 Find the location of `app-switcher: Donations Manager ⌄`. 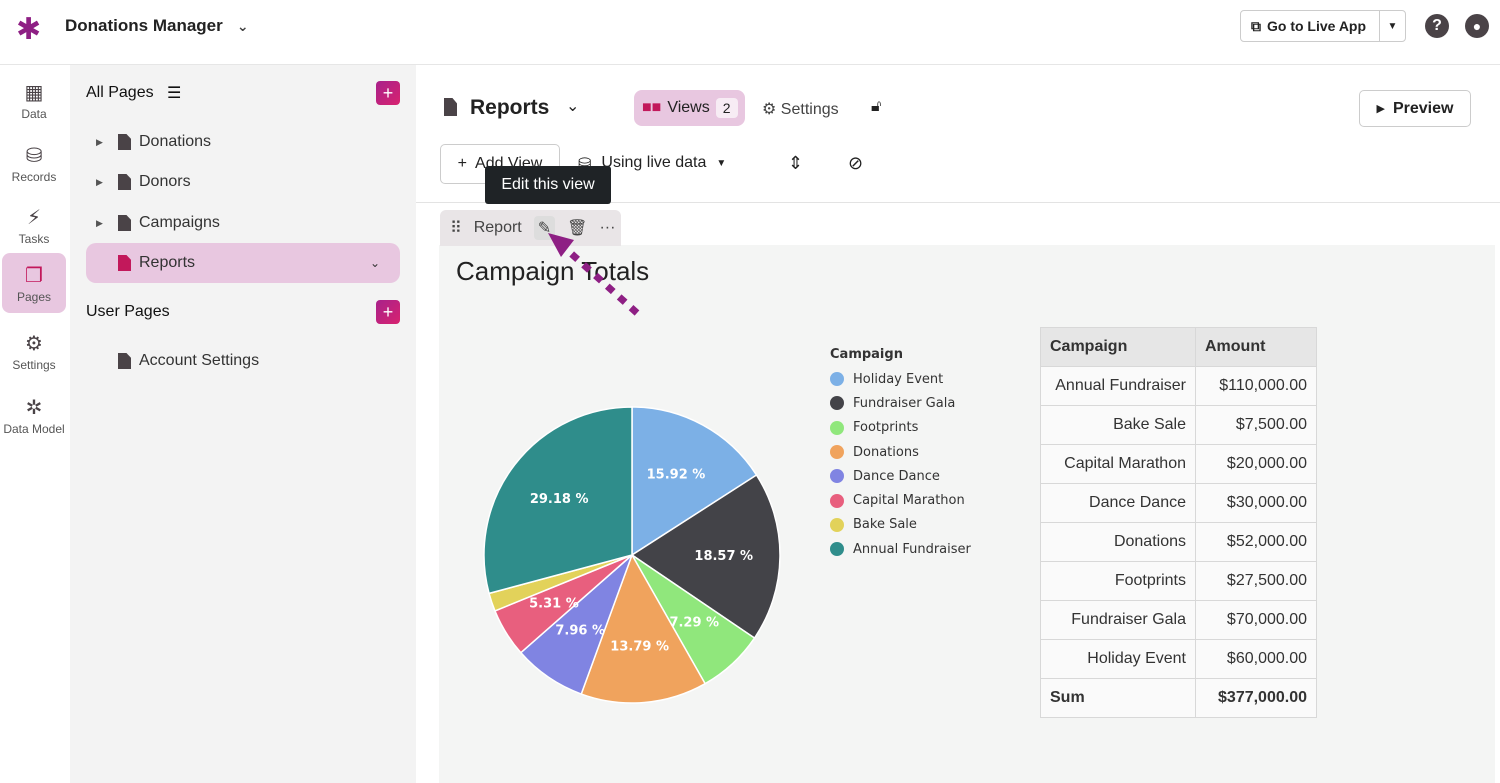

app-switcher: Donations Manager ⌄ is located at coordinates (157, 26).